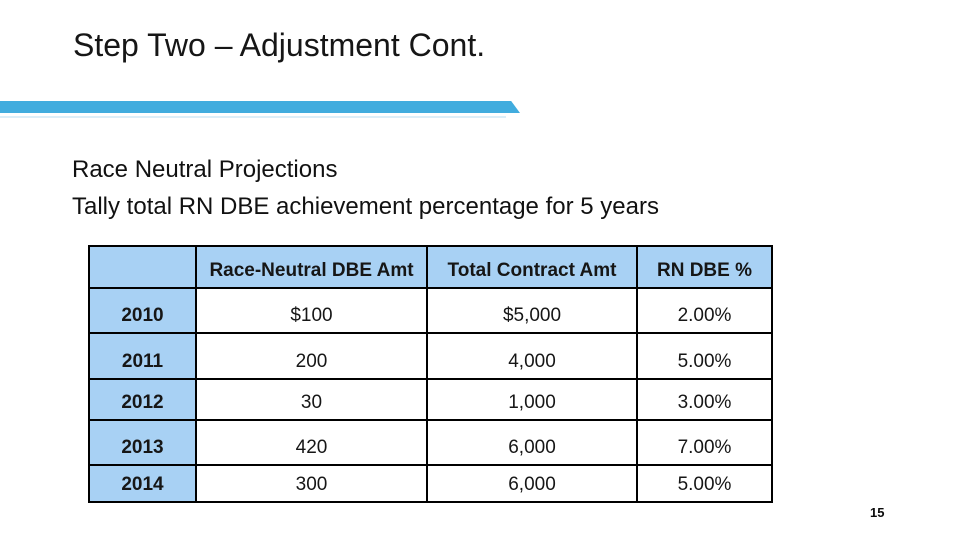 The height and width of the screenshot is (540, 960). I want to click on table-cell: $100, so click(311, 310).